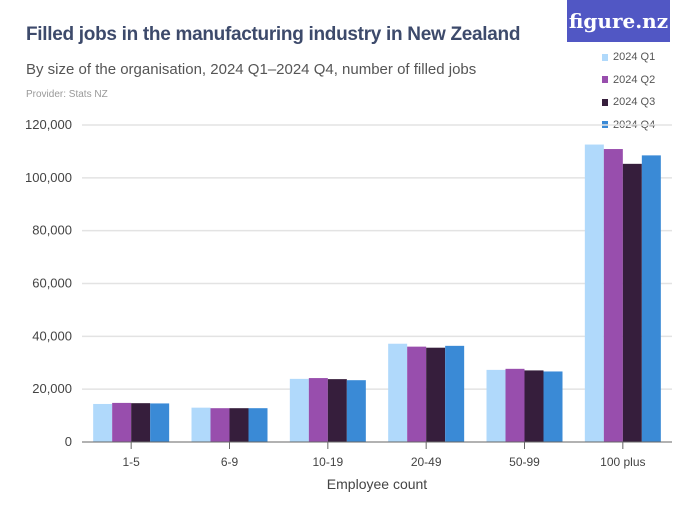  Describe the element at coordinates (632, 302) in the screenshot. I see `bar-2024-q3-100-plus` at that location.